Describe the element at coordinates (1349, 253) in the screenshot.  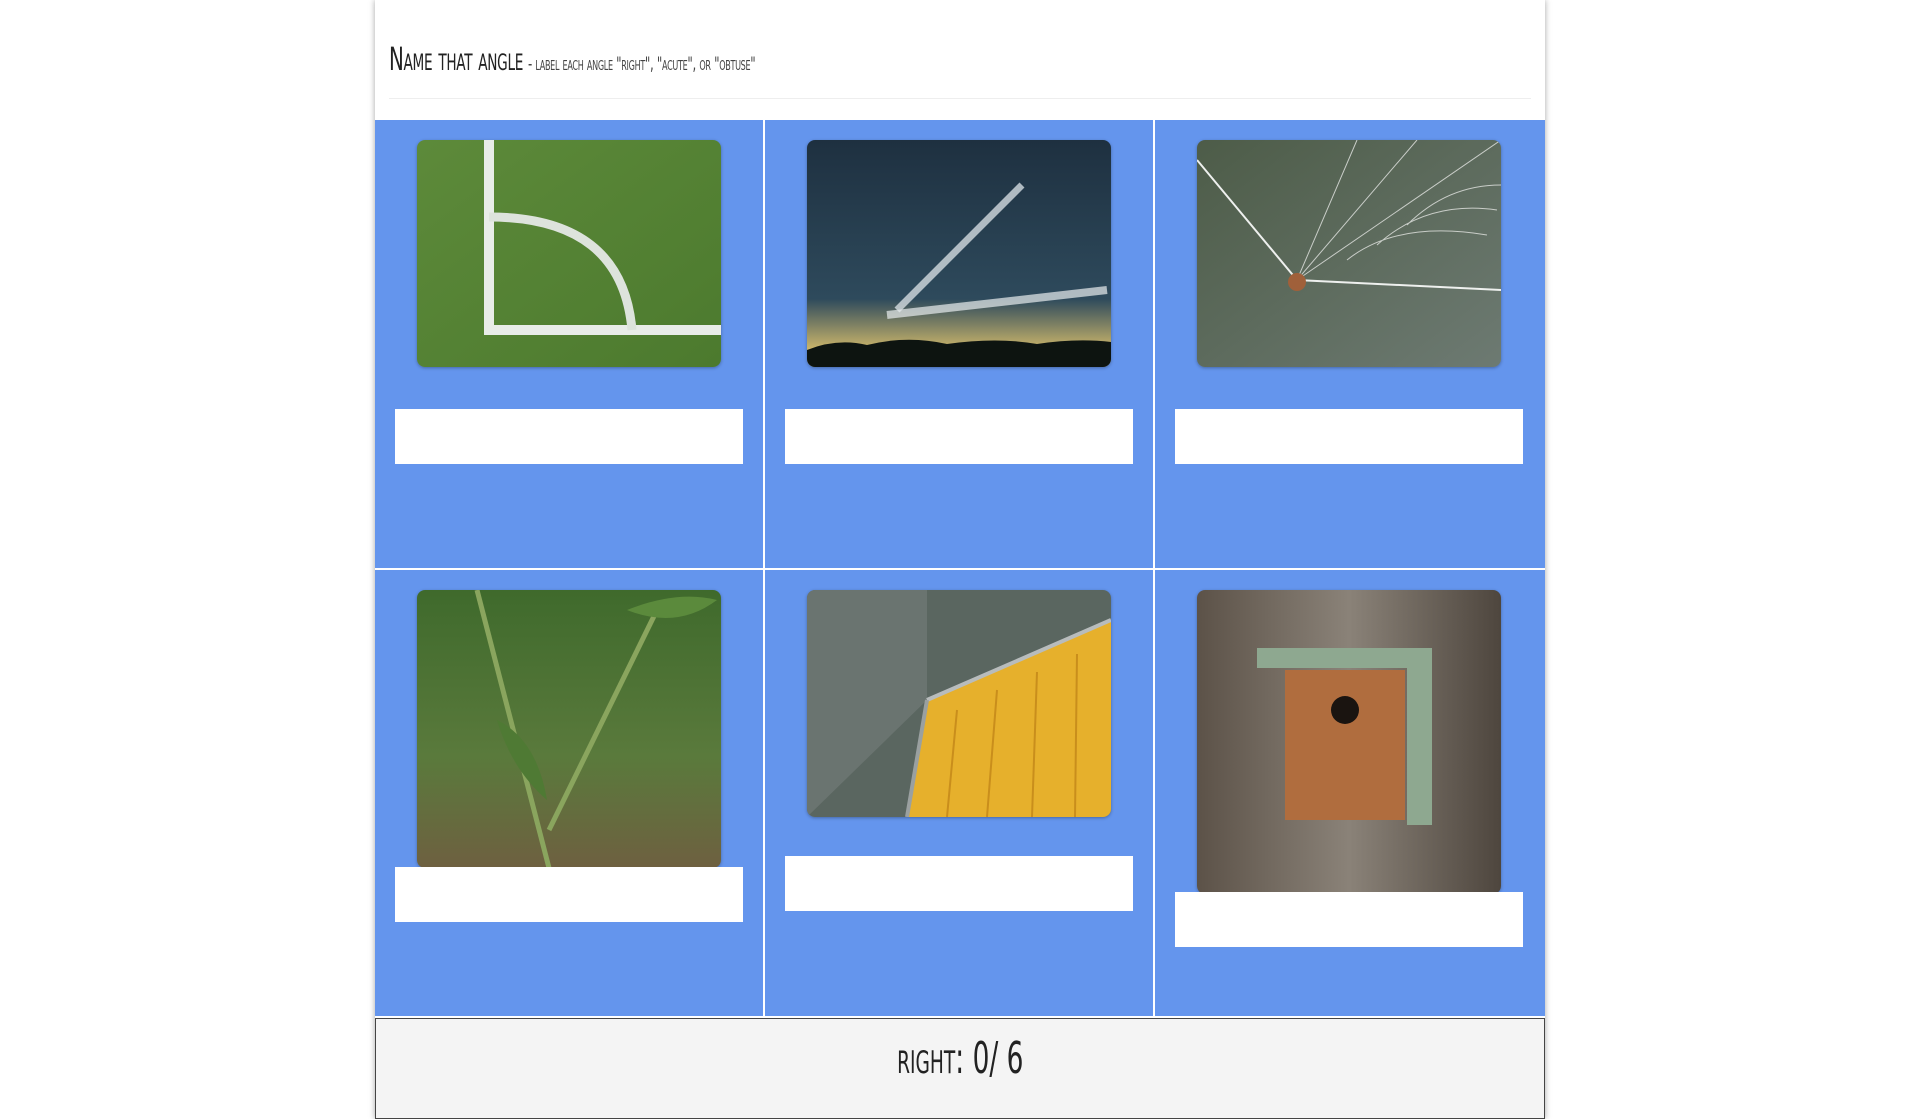
I see `spider-web-photo` at that location.